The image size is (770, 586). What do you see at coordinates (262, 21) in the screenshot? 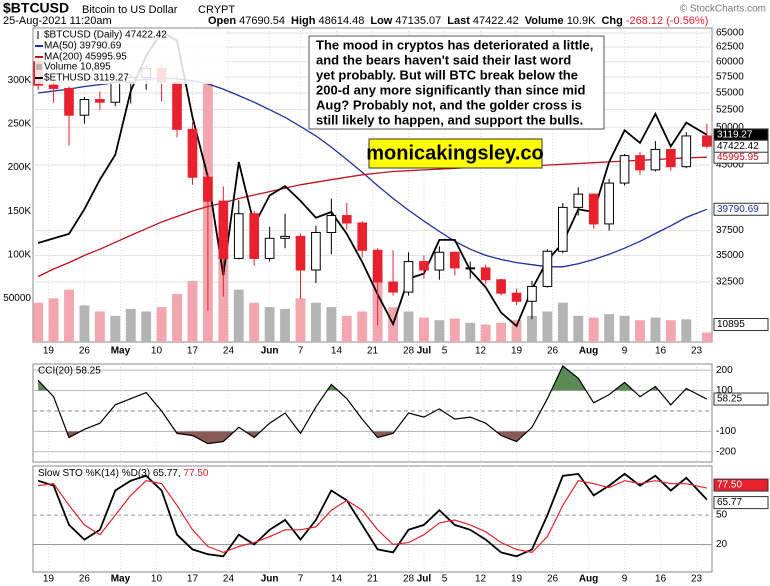
I see `field-value: 47690.54` at bounding box center [262, 21].